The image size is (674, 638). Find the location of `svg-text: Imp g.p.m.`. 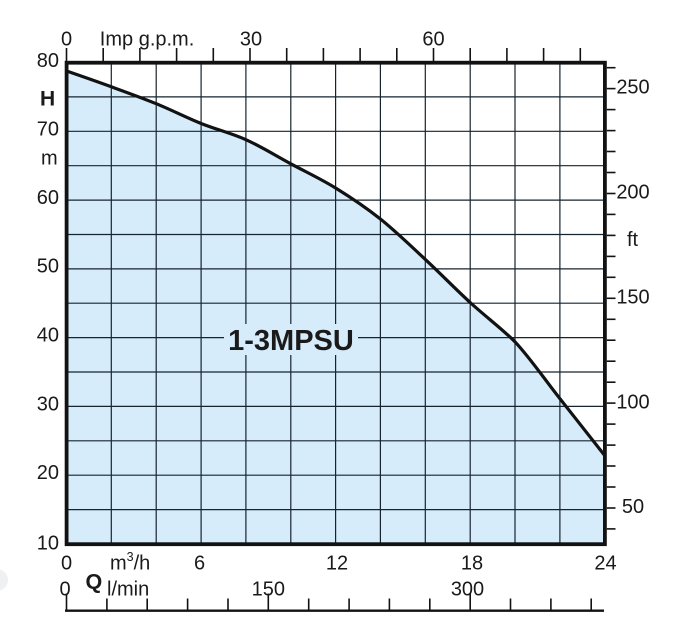

svg-text: Imp g.p.m. is located at coordinates (147, 40).